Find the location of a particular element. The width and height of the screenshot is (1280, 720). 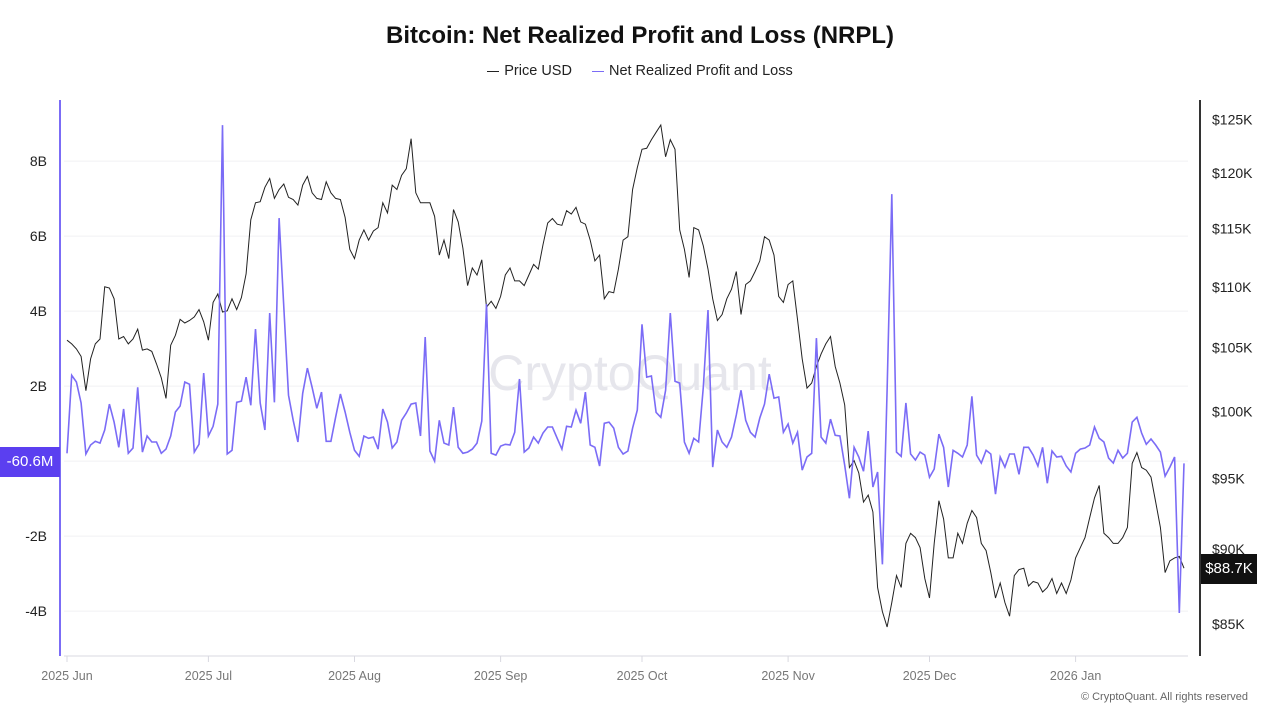

right-tick-label: $90K is located at coordinates (1228, 549).